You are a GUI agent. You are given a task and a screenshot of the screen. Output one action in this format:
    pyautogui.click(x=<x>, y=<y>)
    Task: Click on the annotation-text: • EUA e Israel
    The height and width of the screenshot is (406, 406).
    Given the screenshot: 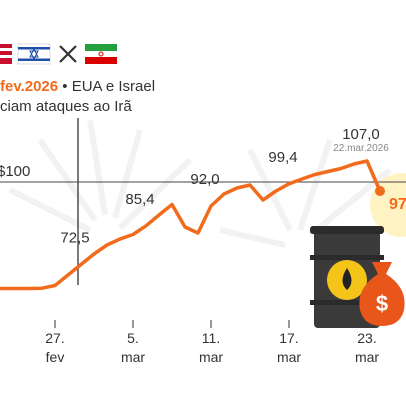 What is the action you would take?
    pyautogui.click(x=108, y=86)
    